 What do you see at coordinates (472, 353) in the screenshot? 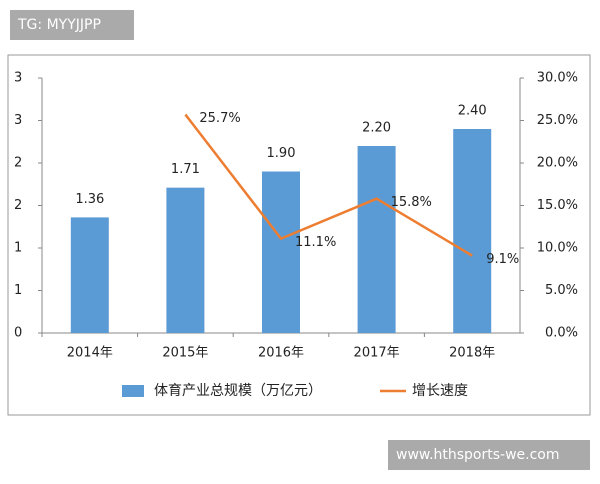
I see `x-tick-label: 2018年` at bounding box center [472, 353].